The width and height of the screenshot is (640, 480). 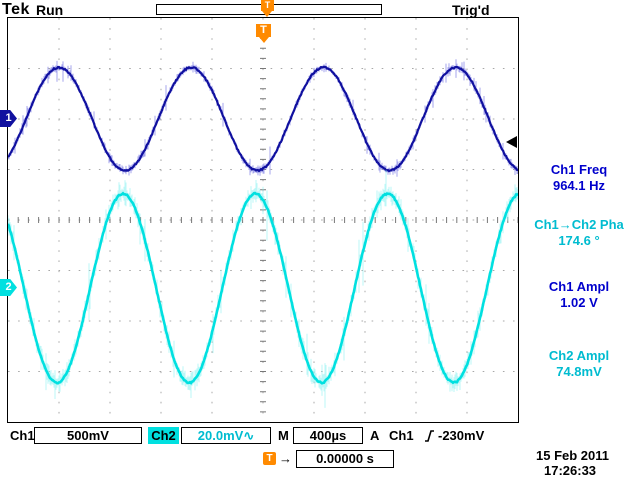 What do you see at coordinates (269, 458) in the screenshot?
I see `horizontal-trigger-marker: T` at bounding box center [269, 458].